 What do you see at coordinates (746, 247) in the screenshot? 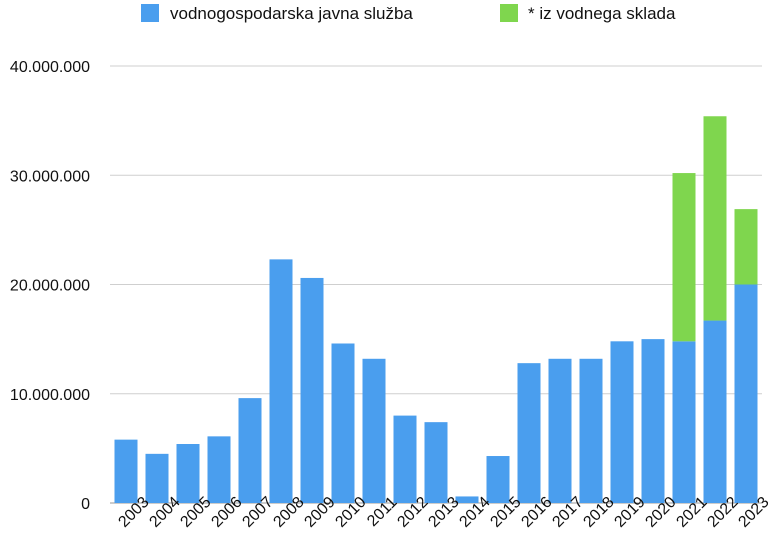
I see `bar-vodni-sklad-2023` at bounding box center [746, 247].